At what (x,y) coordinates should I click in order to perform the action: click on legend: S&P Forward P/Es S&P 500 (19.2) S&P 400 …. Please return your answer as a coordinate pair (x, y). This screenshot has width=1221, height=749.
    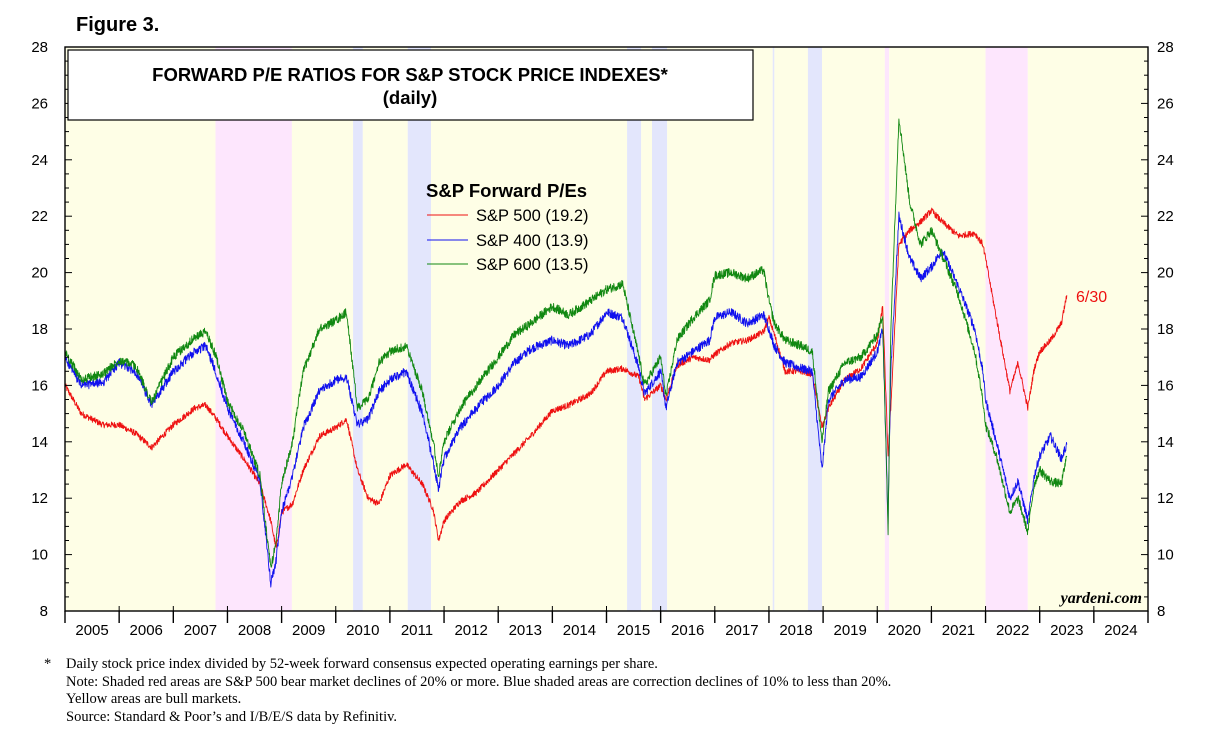
    Looking at the image, I should click on (507, 227).